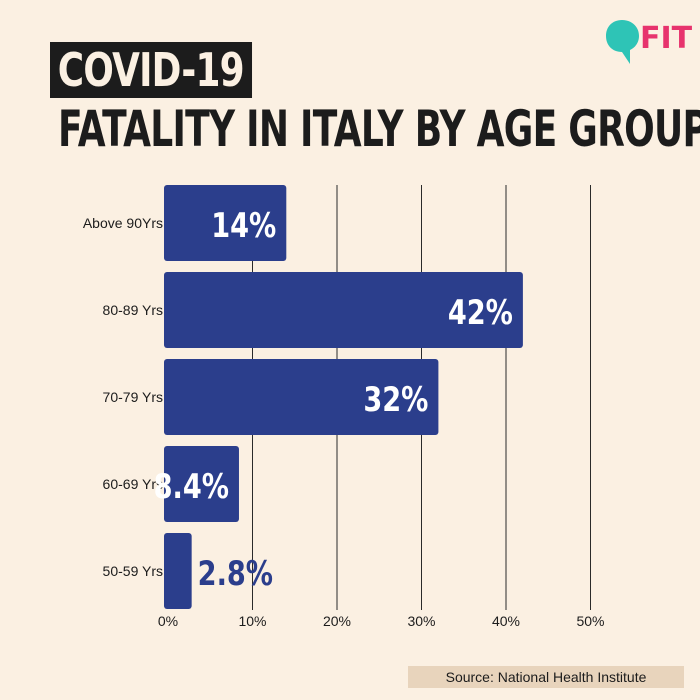 This screenshot has height=700, width=700. What do you see at coordinates (191, 487) in the screenshot?
I see `bar-value-label: 8.4%` at bounding box center [191, 487].